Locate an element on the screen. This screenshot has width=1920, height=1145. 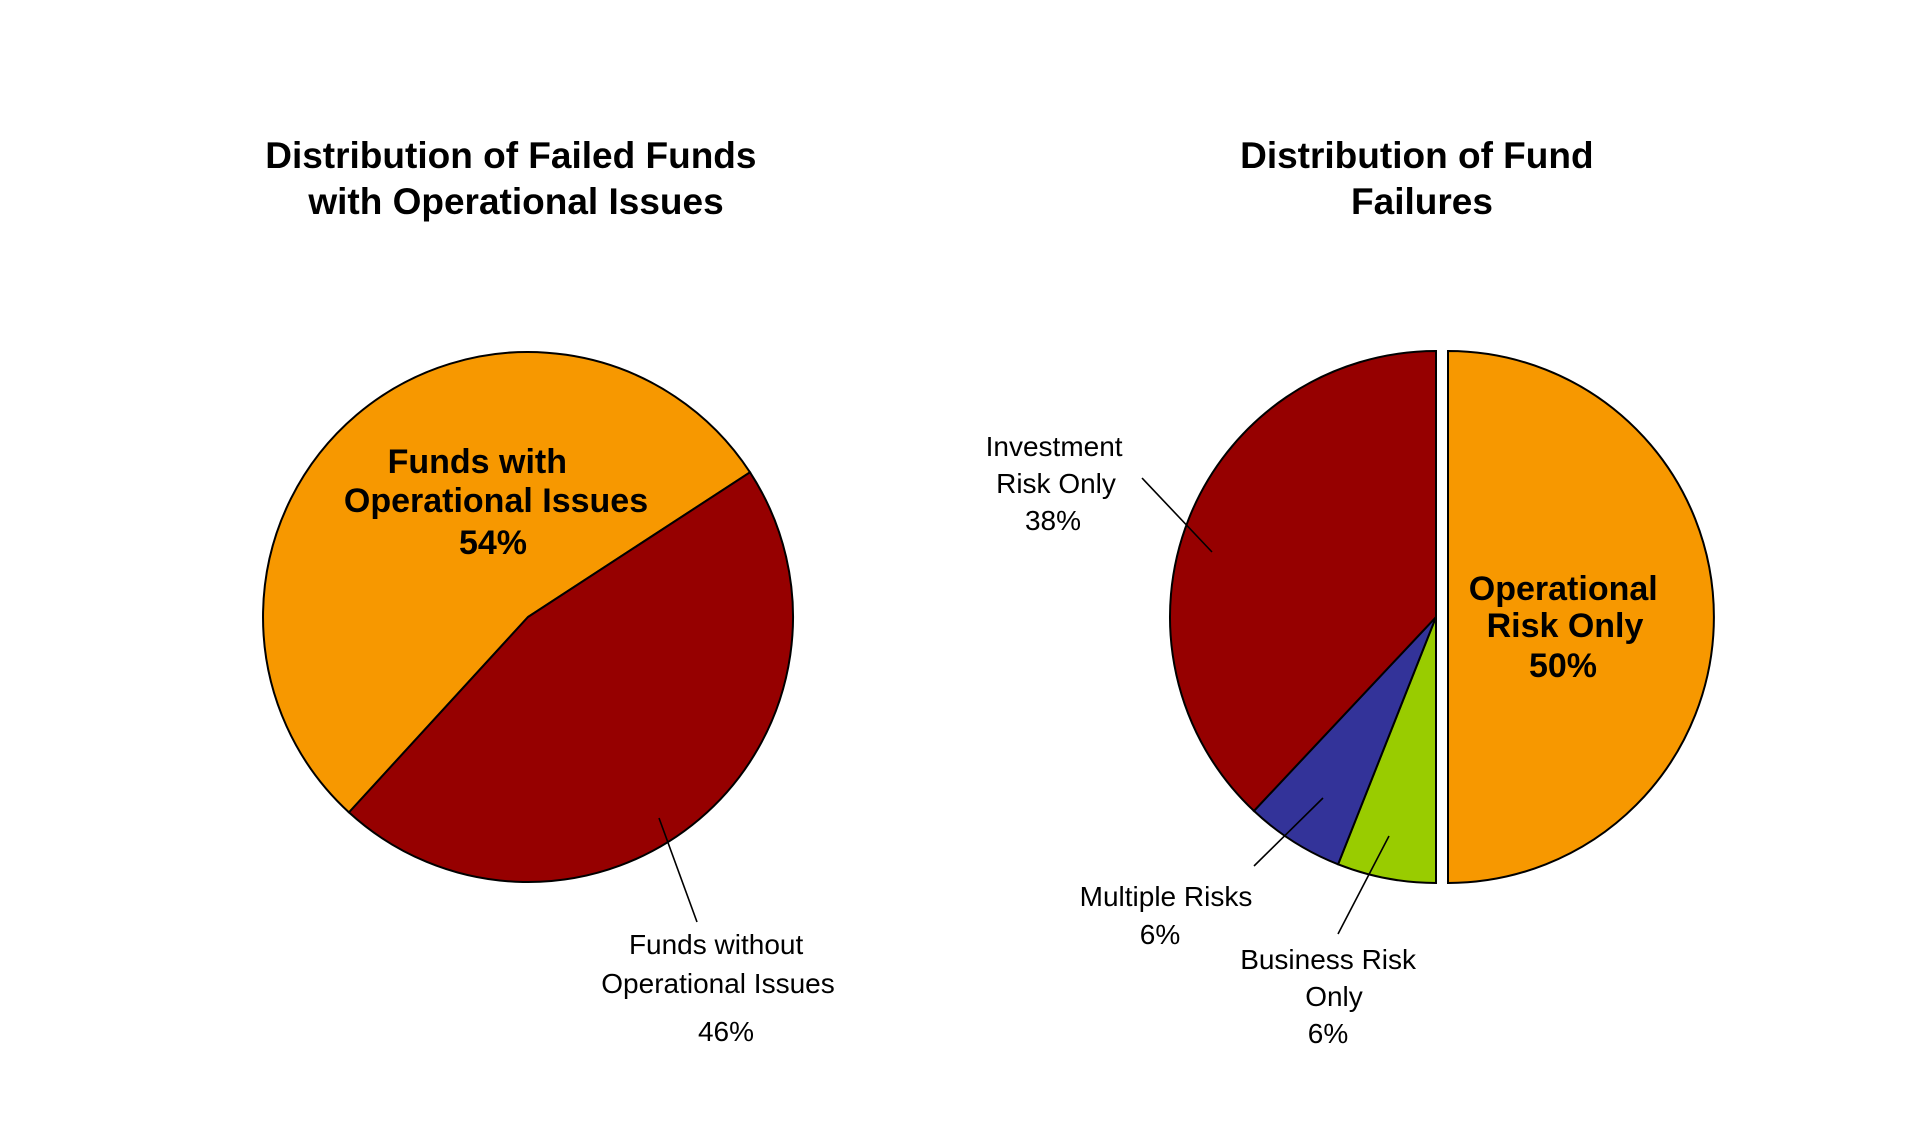
label-operational-risk-only: Operational Risk Only is located at coordinates (1568, 607).